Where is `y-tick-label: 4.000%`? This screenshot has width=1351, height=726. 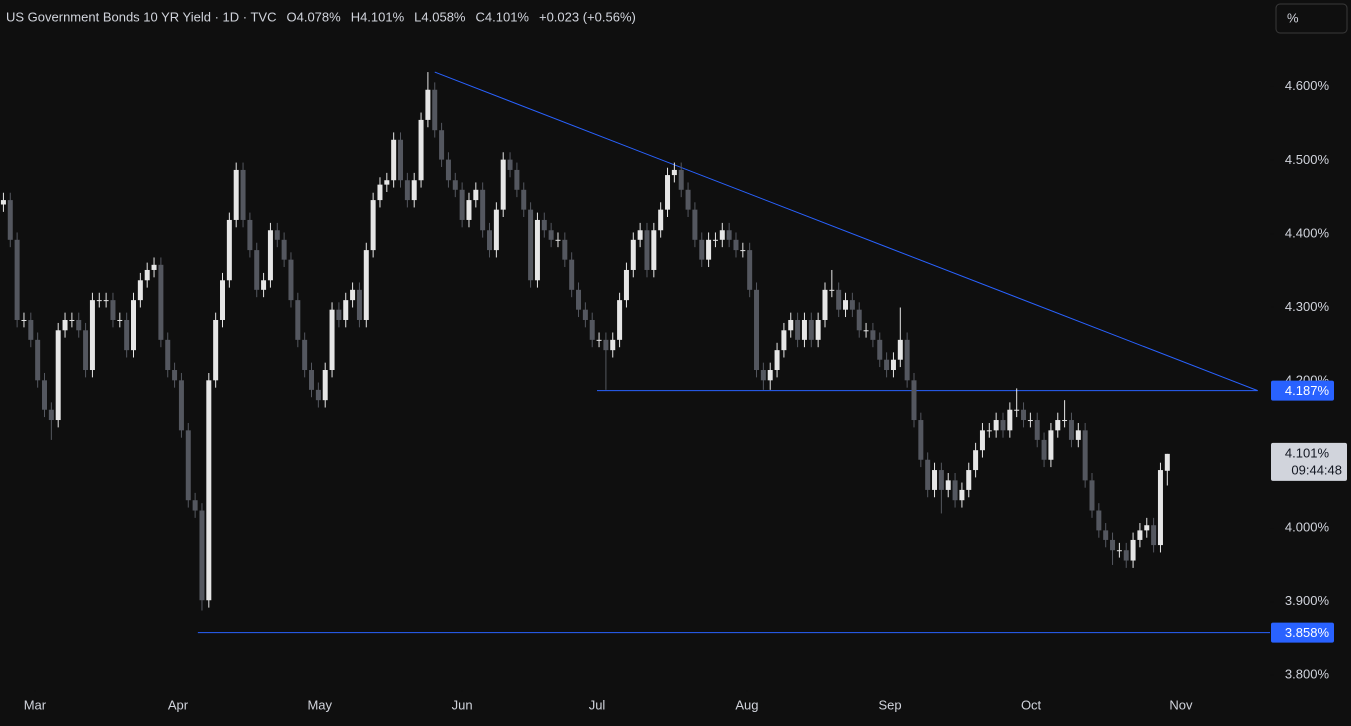 y-tick-label: 4.000% is located at coordinates (1307, 527).